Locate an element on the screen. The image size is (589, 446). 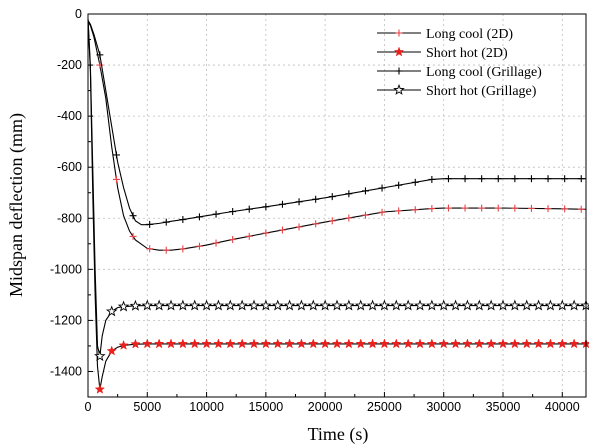
x-axis-title: Time (s) is located at coordinates (338, 434).